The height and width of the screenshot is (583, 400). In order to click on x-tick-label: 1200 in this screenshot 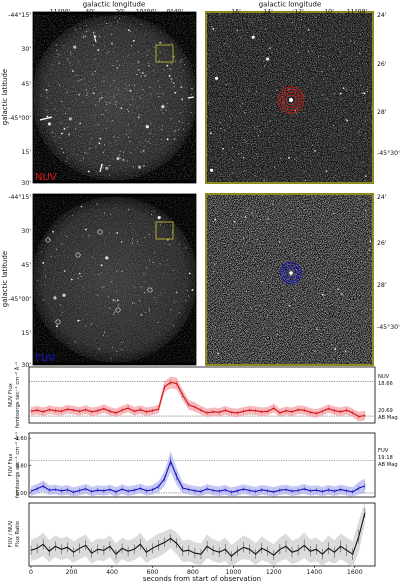, I will do `click(274, 572)`.